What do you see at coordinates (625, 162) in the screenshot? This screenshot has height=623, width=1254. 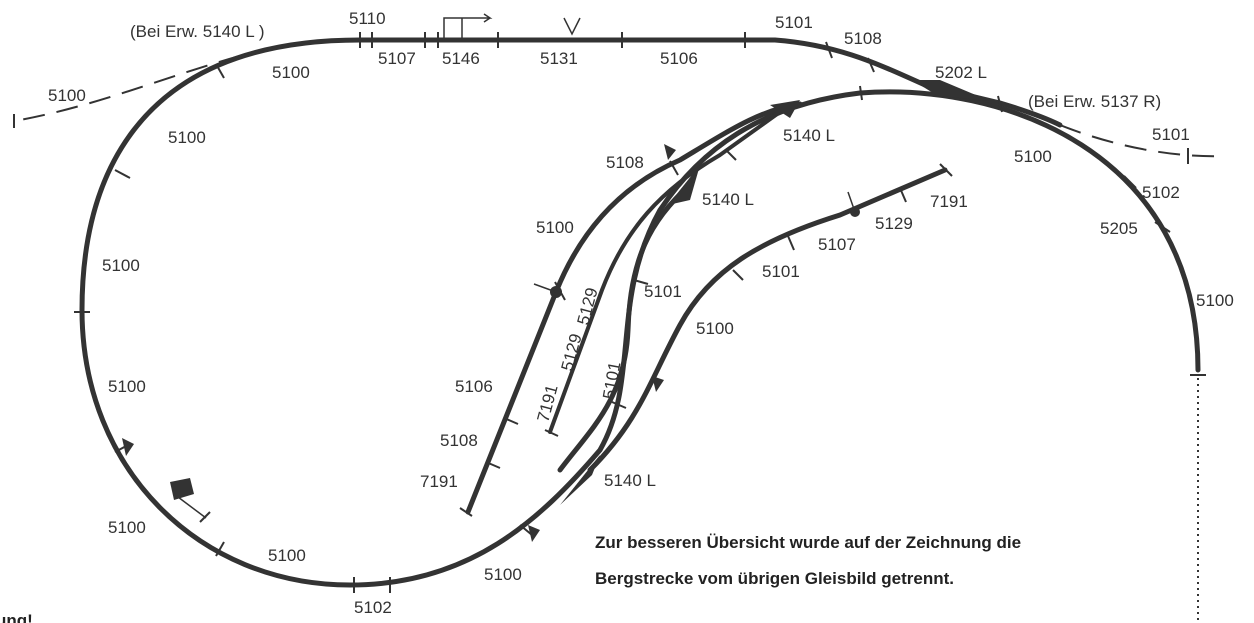 I see `label-5108-inner: 5108` at bounding box center [625, 162].